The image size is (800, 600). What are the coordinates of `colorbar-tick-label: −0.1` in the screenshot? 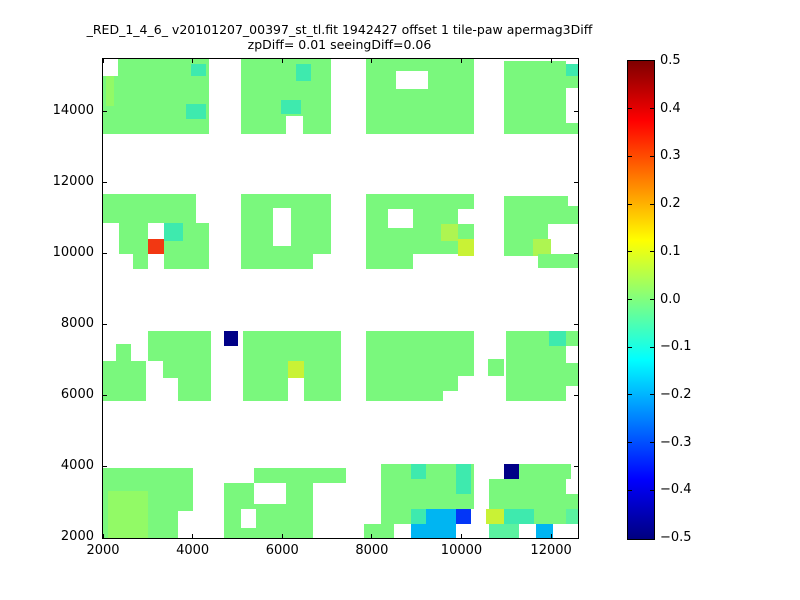 It's located at (676, 347).